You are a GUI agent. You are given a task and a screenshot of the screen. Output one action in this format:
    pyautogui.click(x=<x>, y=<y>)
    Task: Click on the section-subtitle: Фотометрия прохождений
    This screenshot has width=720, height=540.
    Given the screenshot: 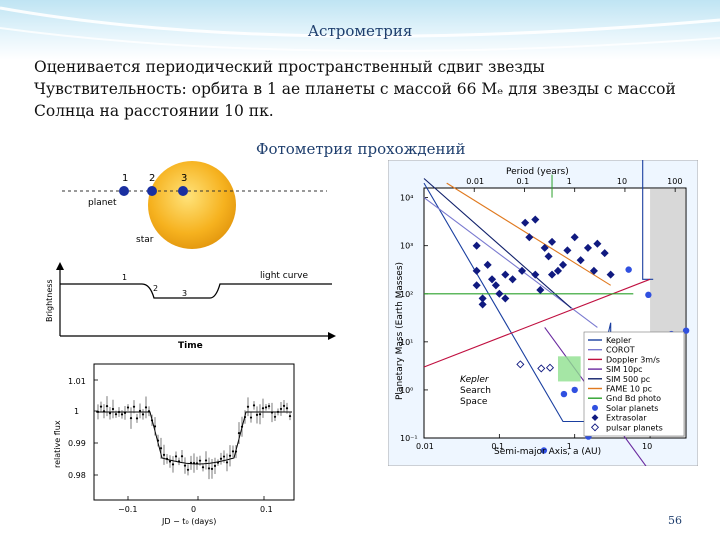 What is the action you would take?
    pyautogui.click(x=361, y=149)
    